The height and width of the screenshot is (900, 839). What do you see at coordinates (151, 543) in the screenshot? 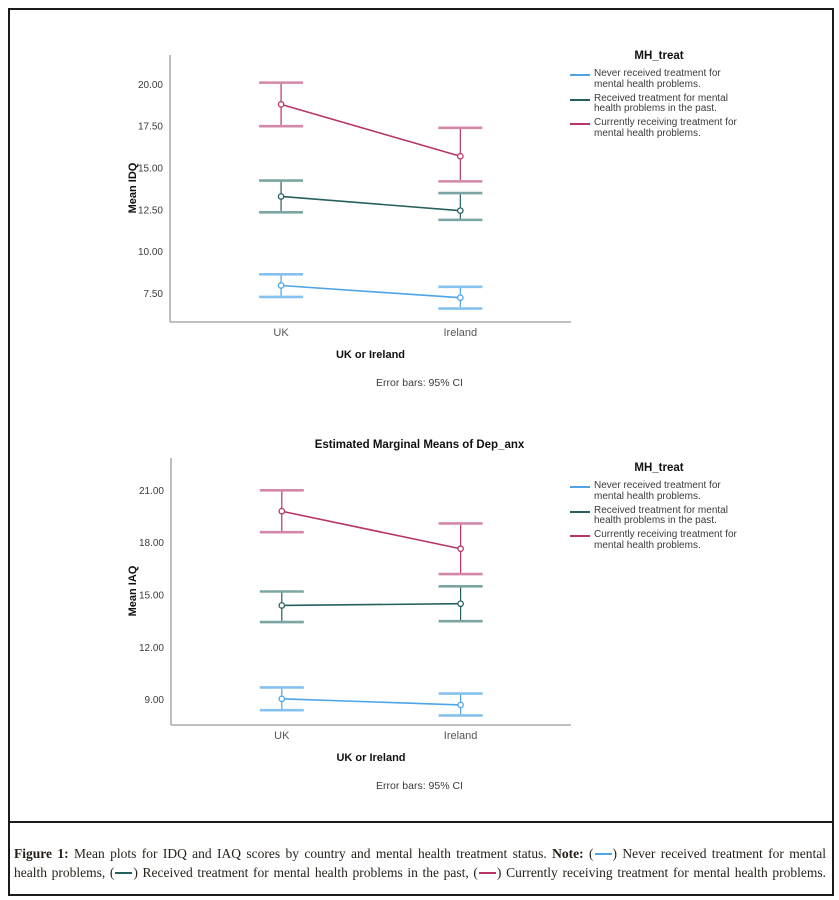
I see `y-tick-label: 18.00` at bounding box center [151, 543].